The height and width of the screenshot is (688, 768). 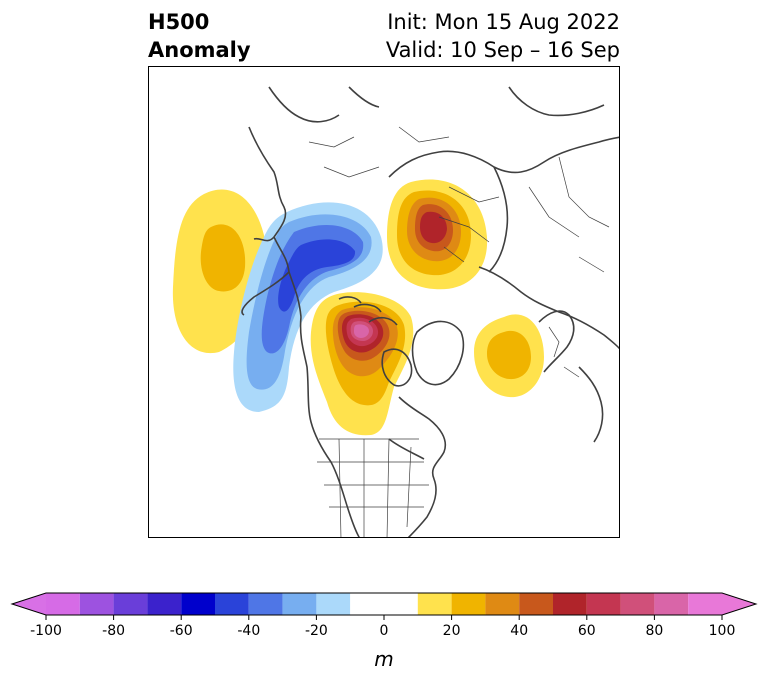 I want to click on title-line-1: H500, so click(x=179, y=22).